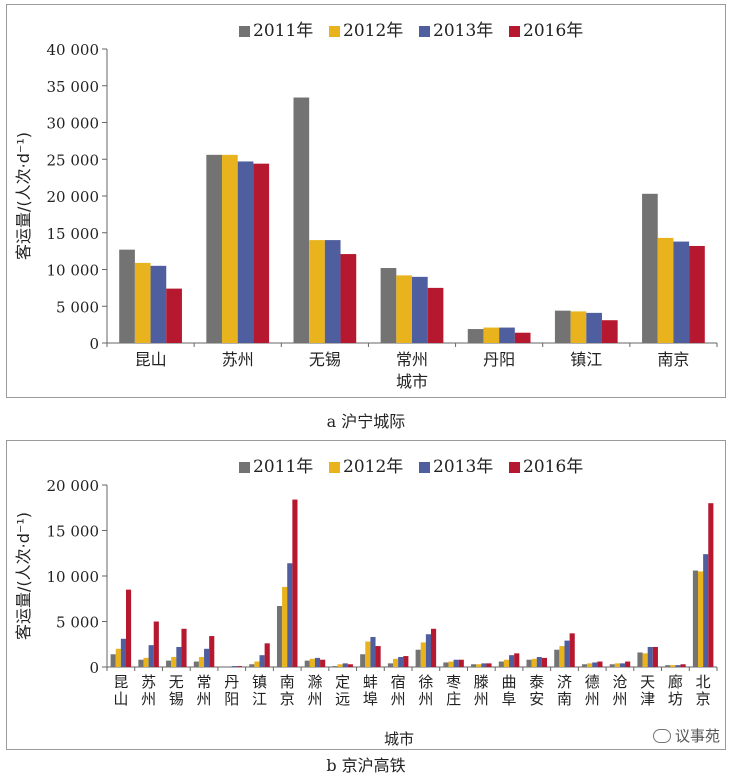  I want to click on y-tick-label: 15 000, so click(73, 234).